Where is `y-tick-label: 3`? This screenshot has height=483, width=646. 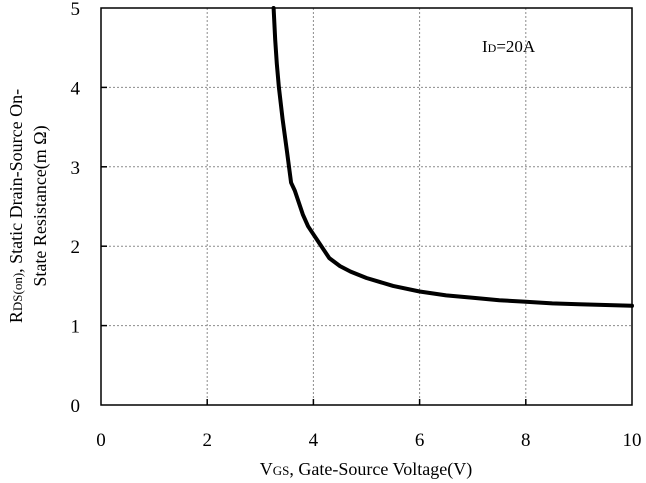
y-tick-label: 3 is located at coordinates (76, 168).